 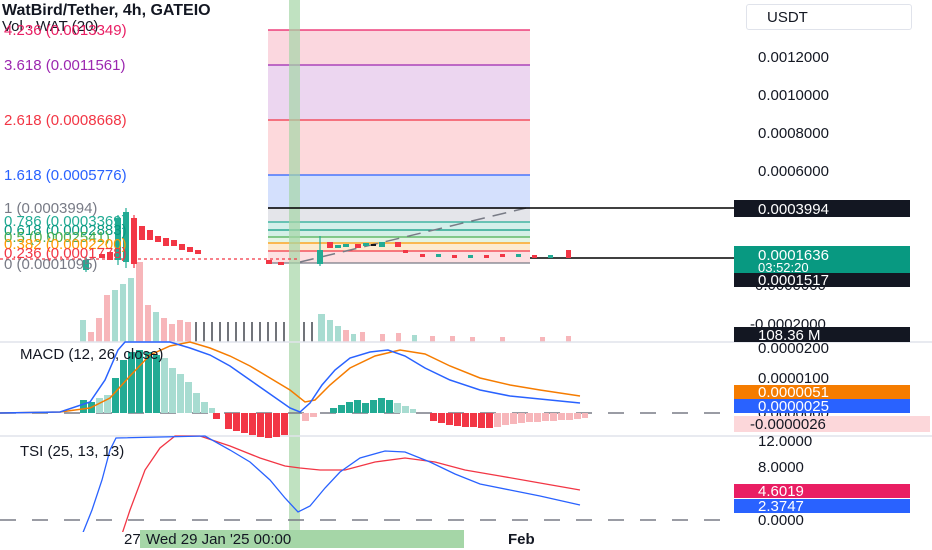 What do you see at coordinates (832, 424) in the screenshot?
I see `macd-histogram-badge: -0.0000026` at bounding box center [832, 424].